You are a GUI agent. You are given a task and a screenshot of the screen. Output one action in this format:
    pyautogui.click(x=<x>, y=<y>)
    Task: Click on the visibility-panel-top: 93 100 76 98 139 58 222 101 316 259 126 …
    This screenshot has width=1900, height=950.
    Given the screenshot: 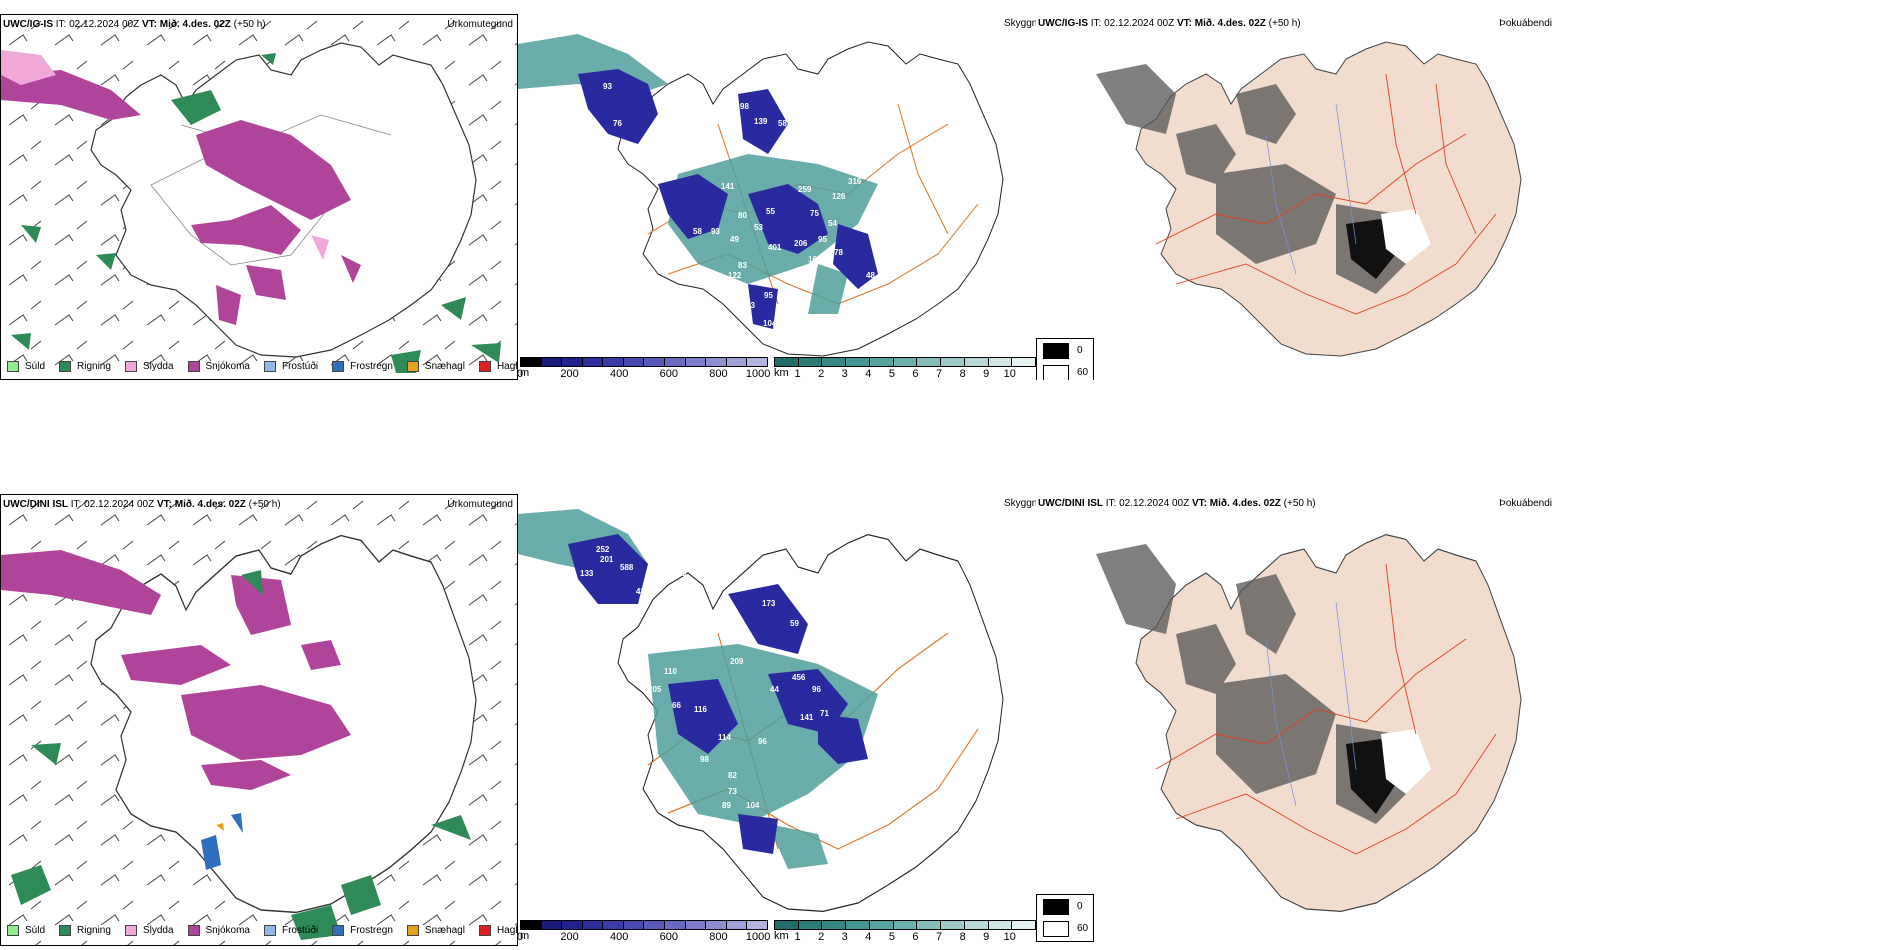 What is the action you would take?
    pyautogui.click(x=777, y=197)
    